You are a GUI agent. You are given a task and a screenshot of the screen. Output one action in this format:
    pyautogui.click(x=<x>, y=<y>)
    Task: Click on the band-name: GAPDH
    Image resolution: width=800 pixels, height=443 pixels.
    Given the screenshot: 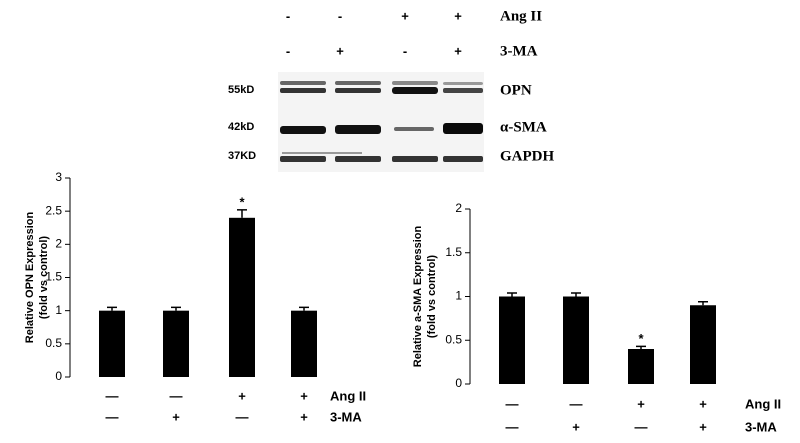 What is the action you would take?
    pyautogui.click(x=527, y=156)
    